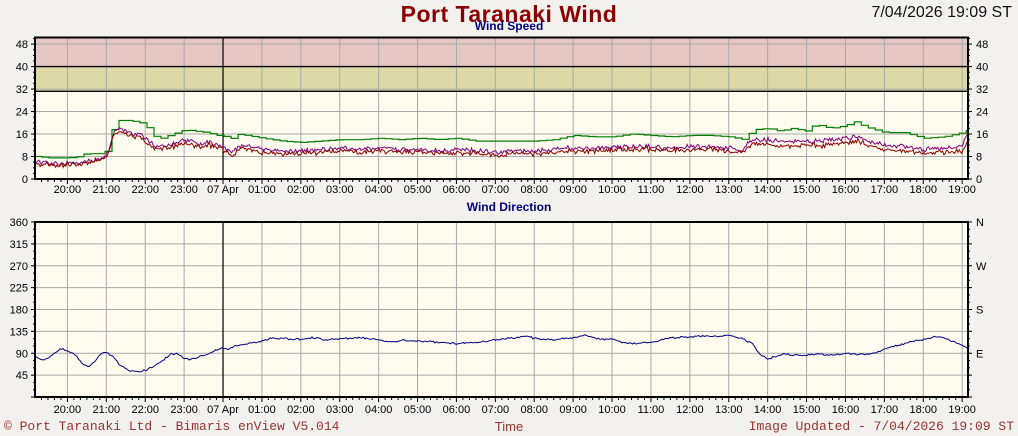  Describe the element at coordinates (22, 45) in the screenshot. I see `wind-speed-ytick-left: 48` at that location.